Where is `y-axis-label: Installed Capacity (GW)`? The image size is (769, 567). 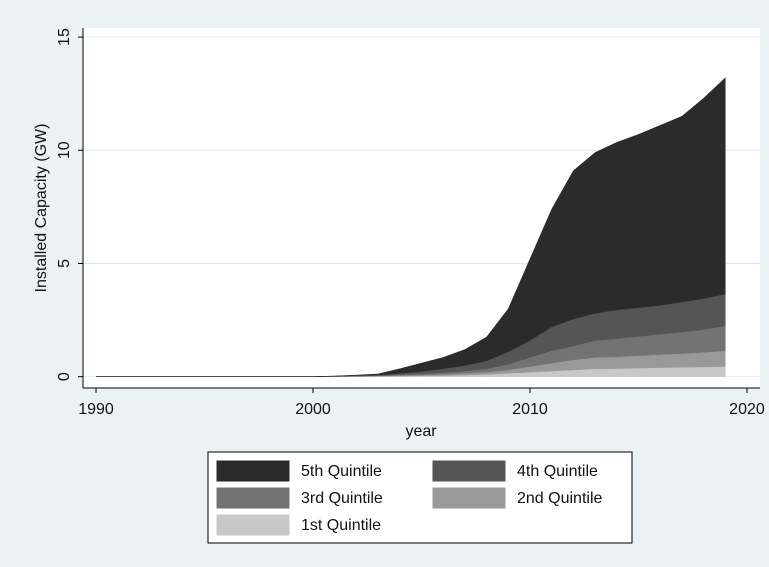 y-axis-label: Installed Capacity (GW) is located at coordinates (41, 208).